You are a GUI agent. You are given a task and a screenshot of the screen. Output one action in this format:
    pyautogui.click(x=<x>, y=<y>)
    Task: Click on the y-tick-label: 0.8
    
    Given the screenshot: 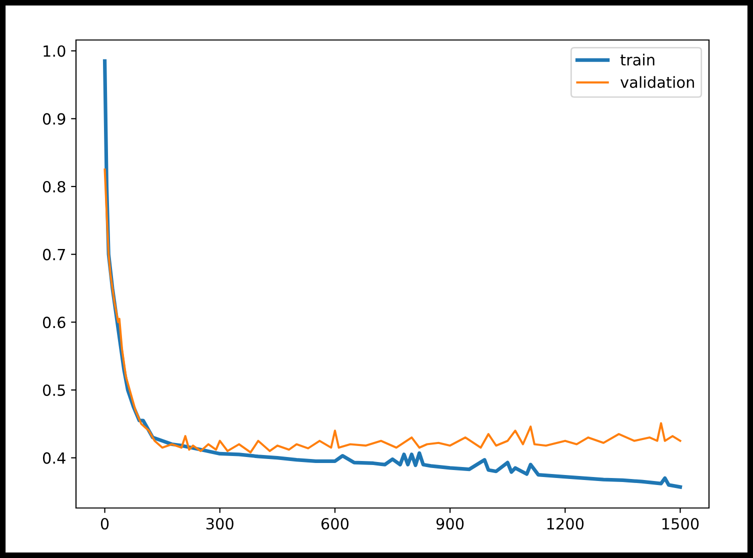 What is the action you would take?
    pyautogui.click(x=54, y=186)
    